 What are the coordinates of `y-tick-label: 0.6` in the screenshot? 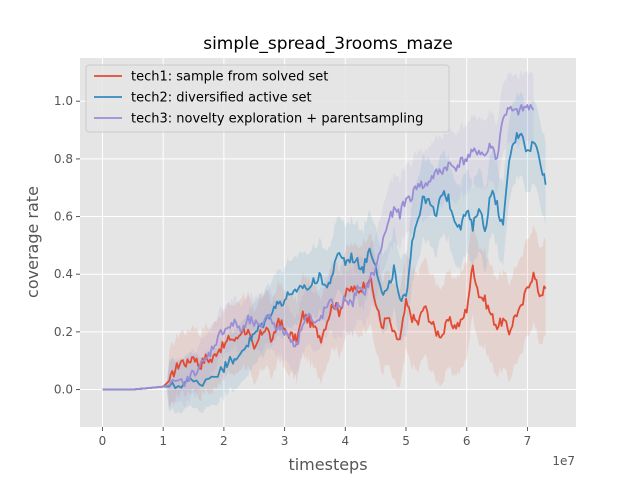 It's located at (63, 217).